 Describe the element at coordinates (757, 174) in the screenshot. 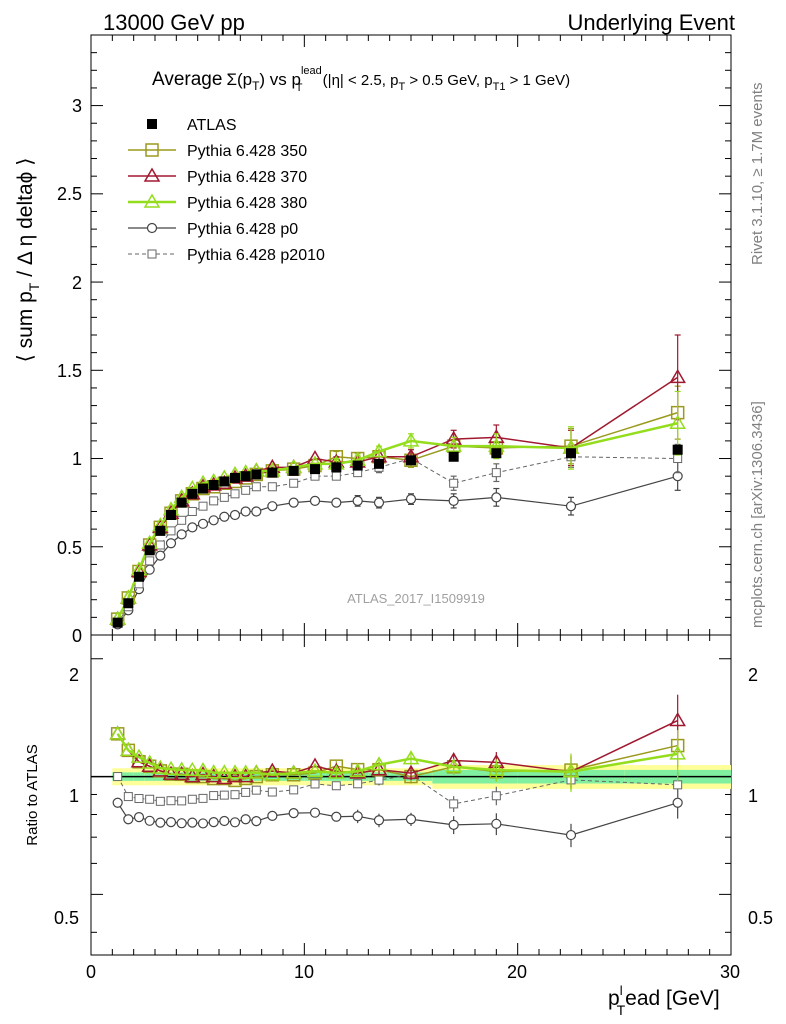

I see `rivet-label: Rivet 3.1.10, ≥ 1.7M events` at that location.